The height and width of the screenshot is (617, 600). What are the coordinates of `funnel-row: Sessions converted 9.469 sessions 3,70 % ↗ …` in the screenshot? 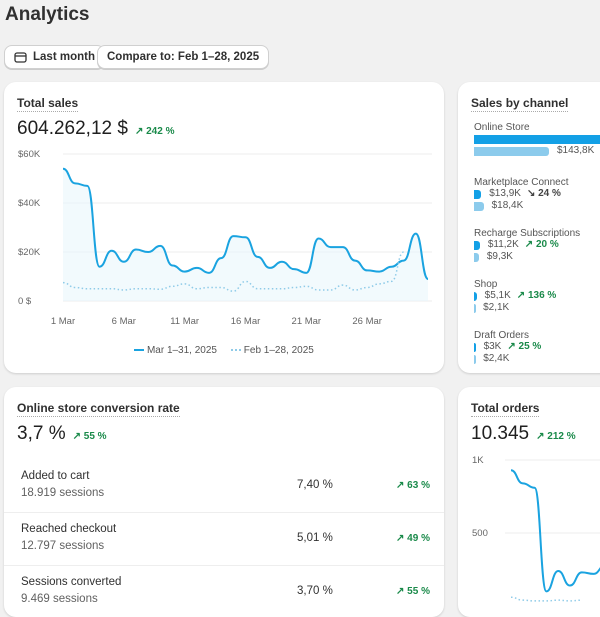 It's located at (224, 591).